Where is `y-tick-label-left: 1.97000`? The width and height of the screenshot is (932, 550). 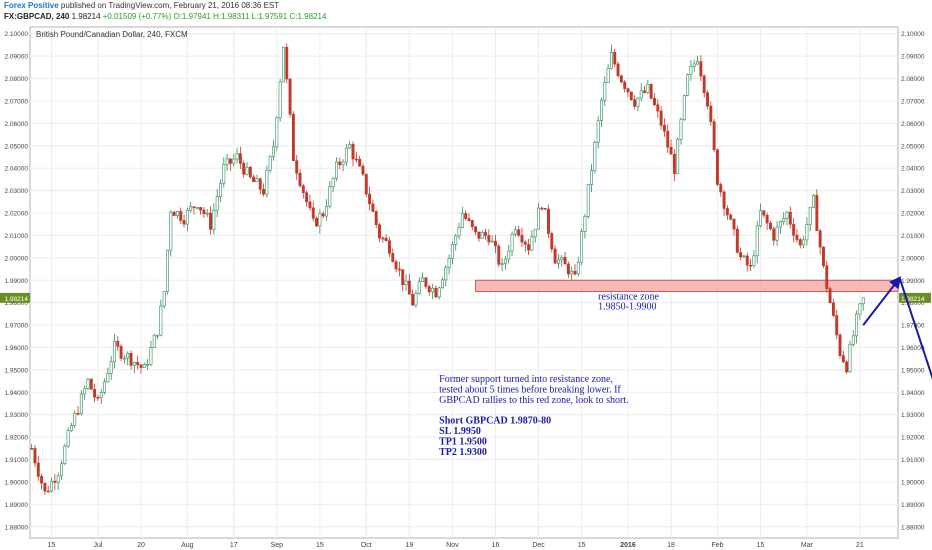
y-tick-label-left: 1.97000 is located at coordinates (17, 326).